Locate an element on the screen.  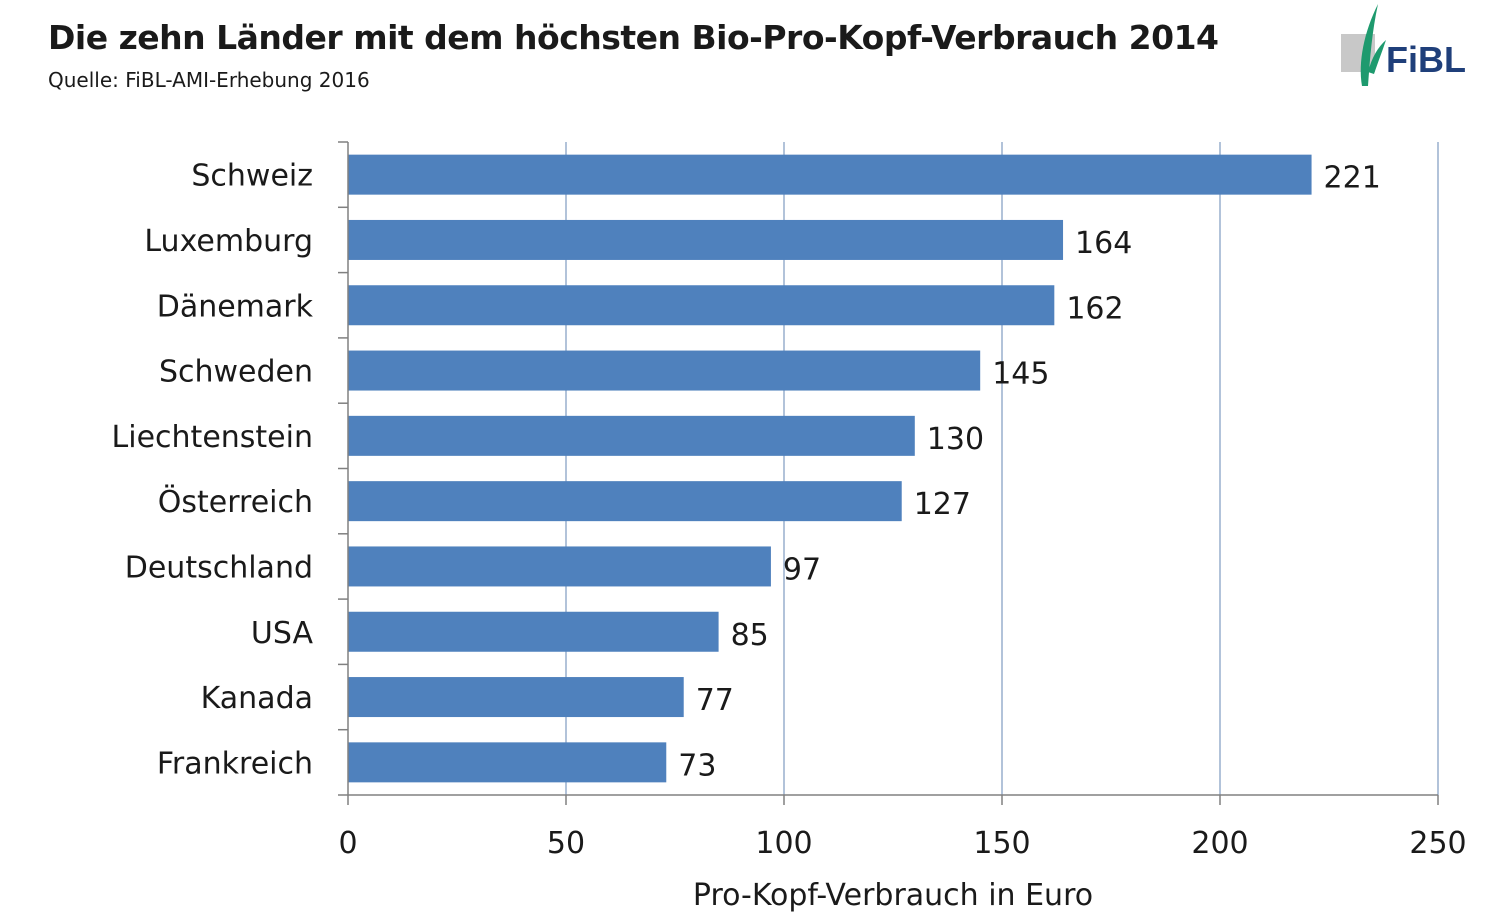
x-tick-label: 250 is located at coordinates (1437, 843).